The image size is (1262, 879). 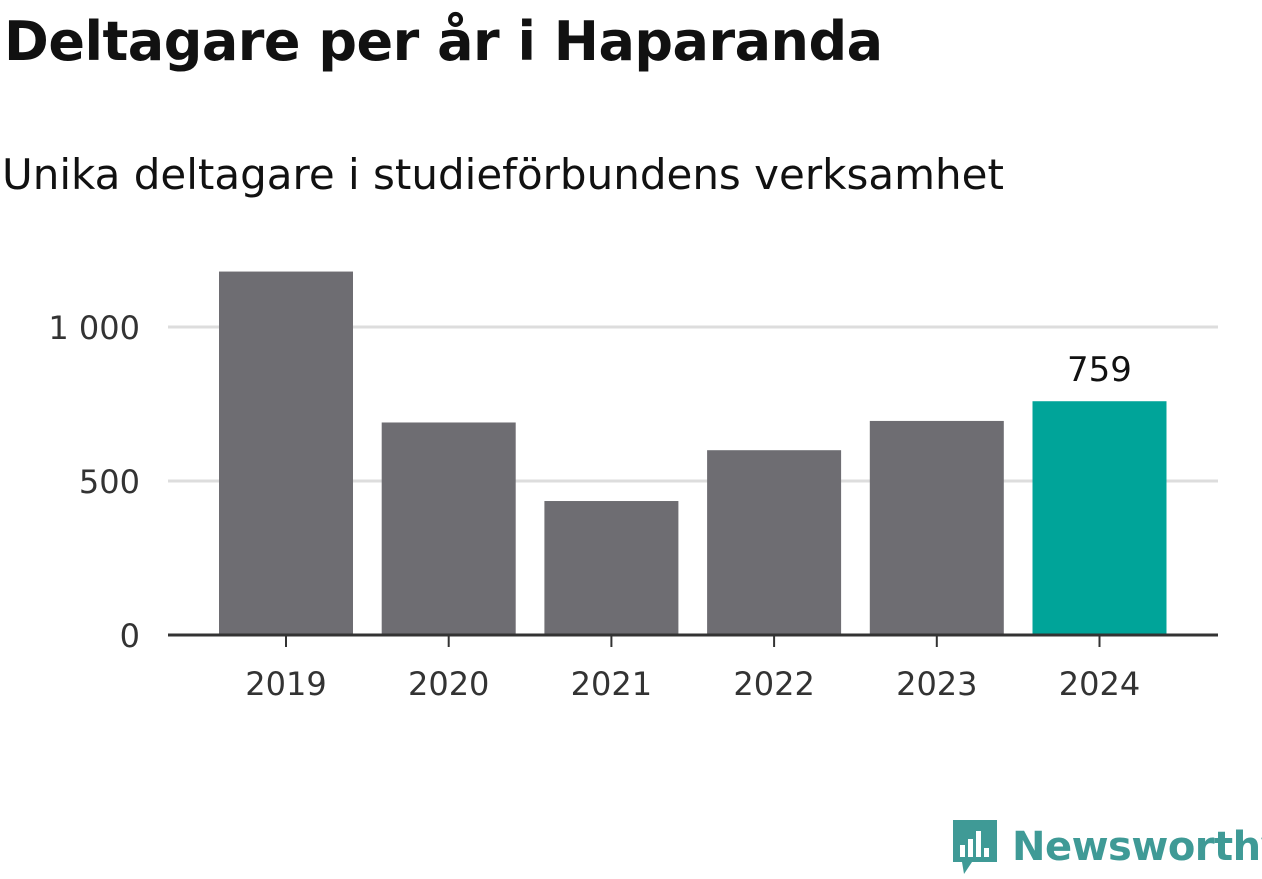 What do you see at coordinates (1137, 847) in the screenshot?
I see `logo-text: Newsworthy` at bounding box center [1137, 847].